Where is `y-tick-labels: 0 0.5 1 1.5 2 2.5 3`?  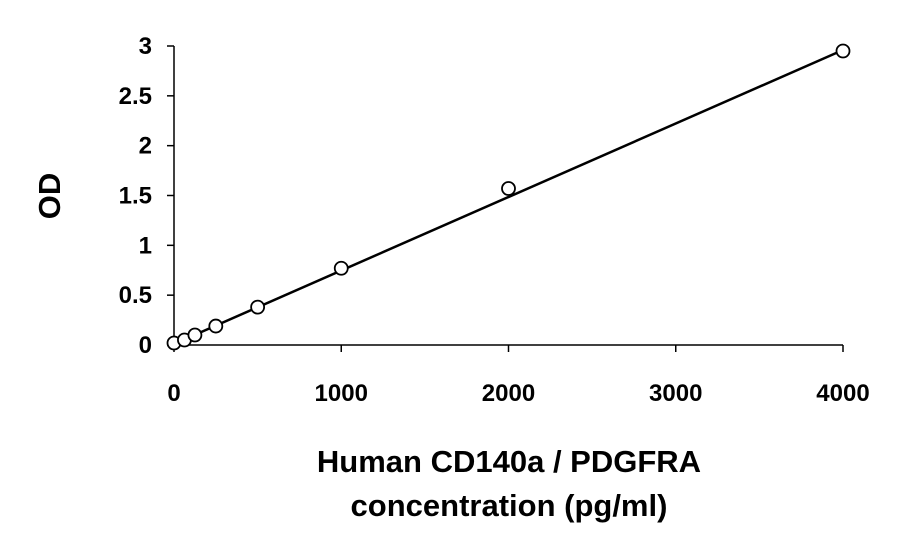
y-tick-labels: 0 0.5 1 1.5 2 2.5 3 is located at coordinates (135, 196).